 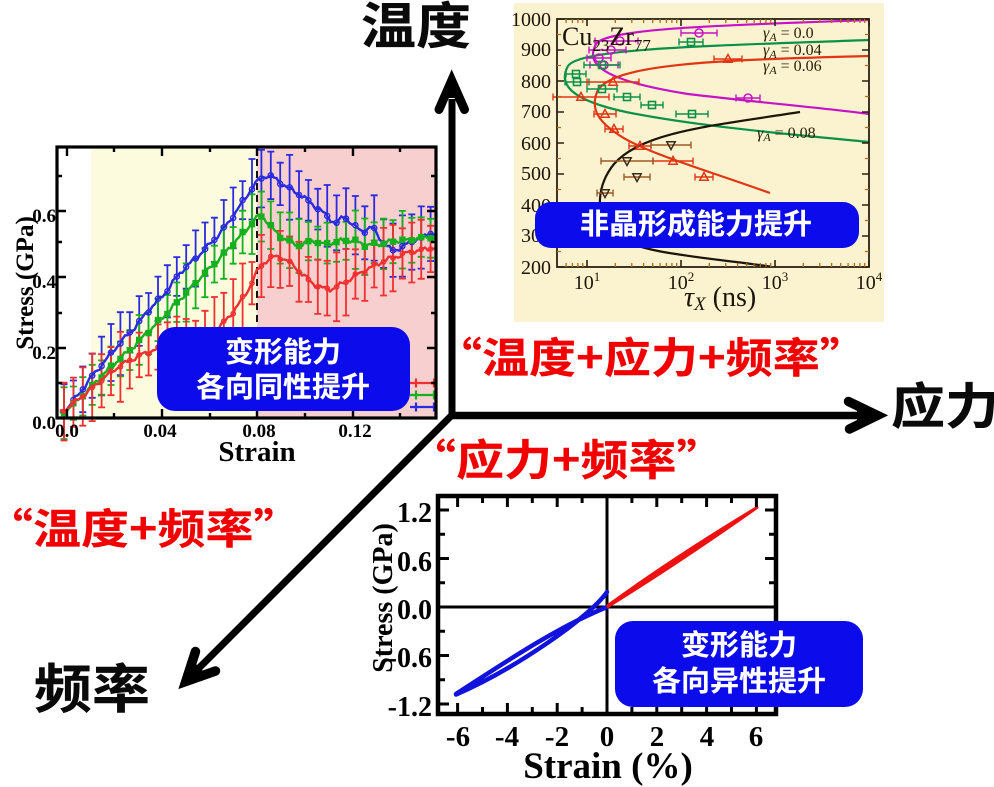 I want to click on svg-text: γA = 0.04, so click(x=792, y=51).